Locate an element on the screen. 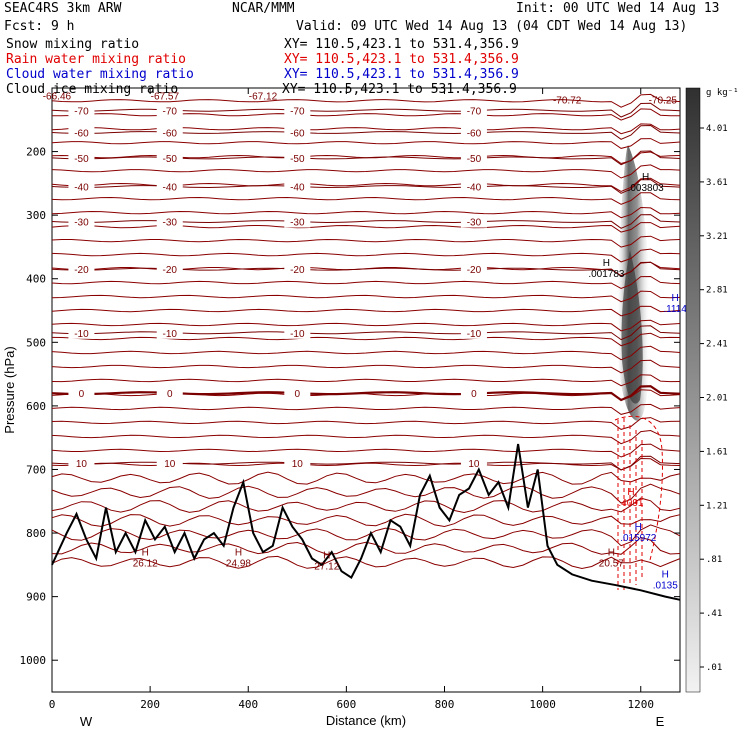 Image resolution: width=740 pixels, height=740 pixels. direction-east: E is located at coordinates (660, 721).